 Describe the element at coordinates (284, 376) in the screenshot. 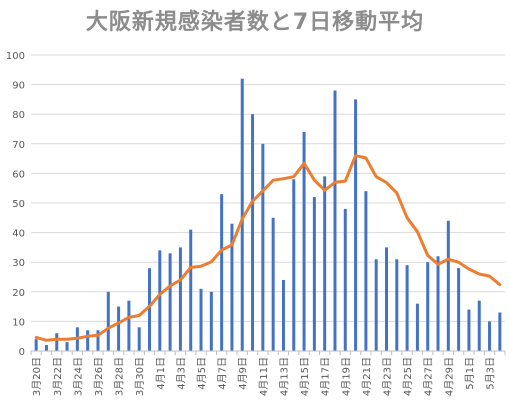

I see `x-tick-label: 4月13日` at that location.